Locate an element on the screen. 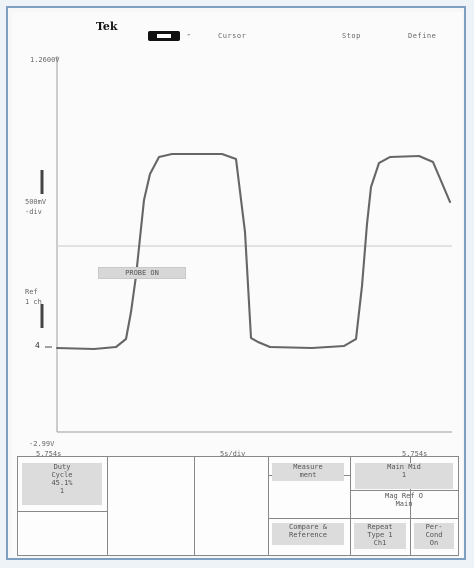  reference-scale-unit: 1 ch is located at coordinates (33, 302).